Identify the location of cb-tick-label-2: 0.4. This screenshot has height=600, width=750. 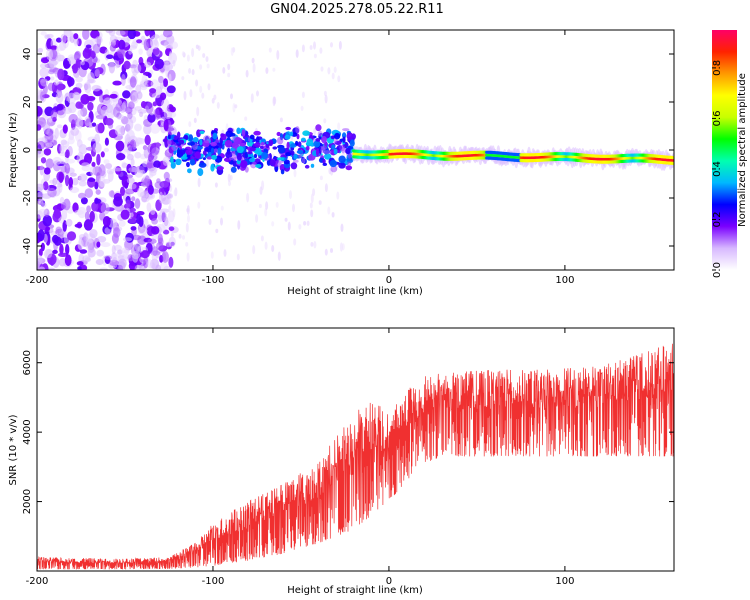
(717, 169).